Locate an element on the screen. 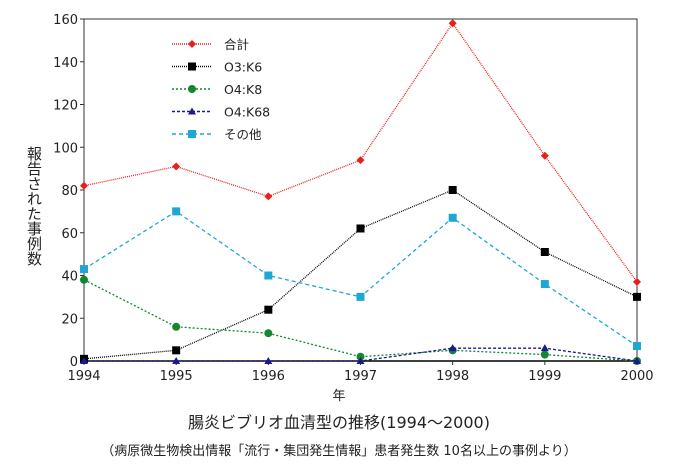 The width and height of the screenshot is (678, 474). y-tick-label: 40 is located at coordinates (69, 277).